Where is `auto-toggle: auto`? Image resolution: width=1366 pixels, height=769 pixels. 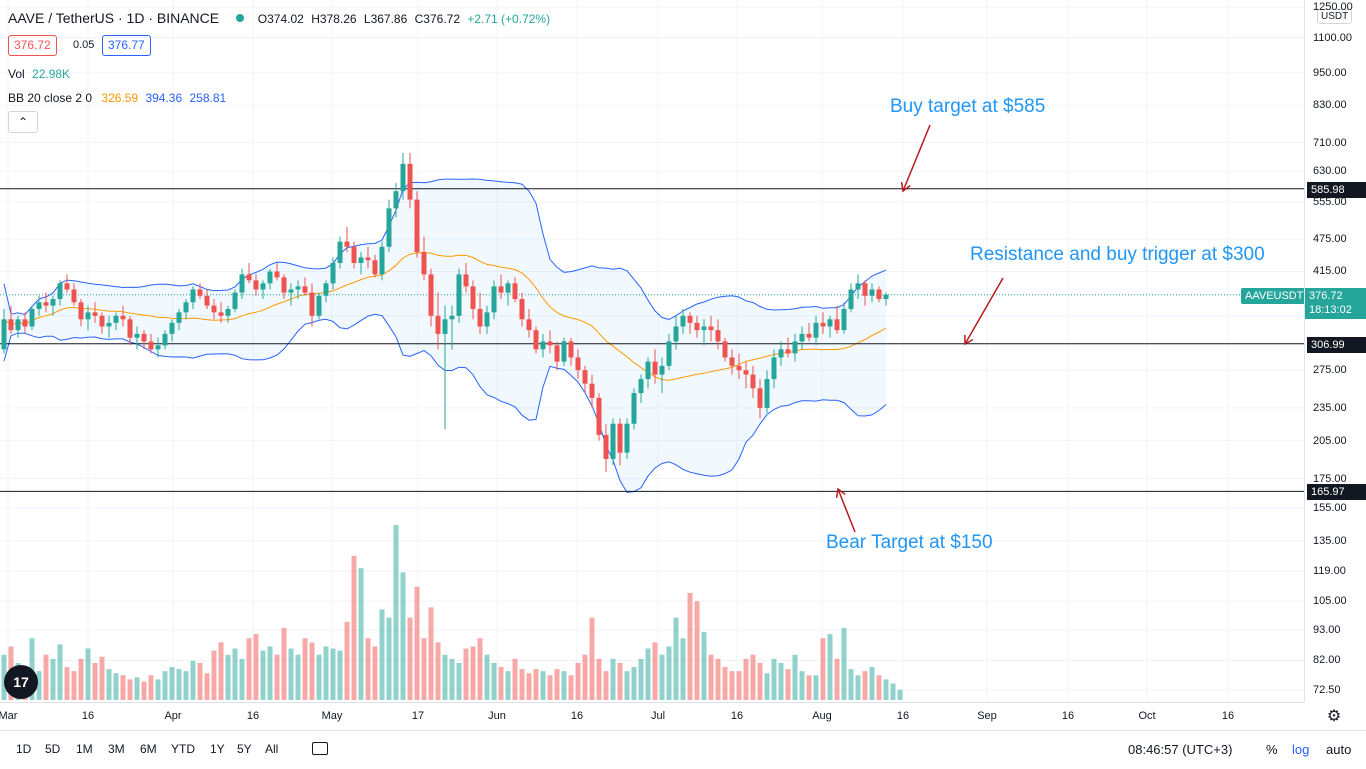 auto-toggle: auto is located at coordinates (1339, 749).